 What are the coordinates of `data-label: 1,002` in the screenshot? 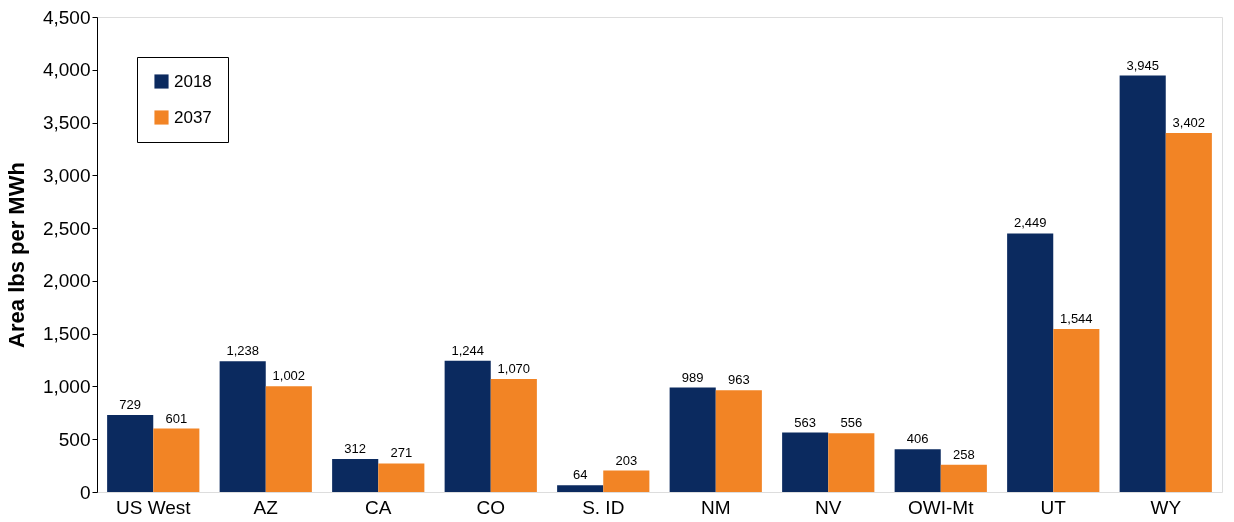 It's located at (289, 376).